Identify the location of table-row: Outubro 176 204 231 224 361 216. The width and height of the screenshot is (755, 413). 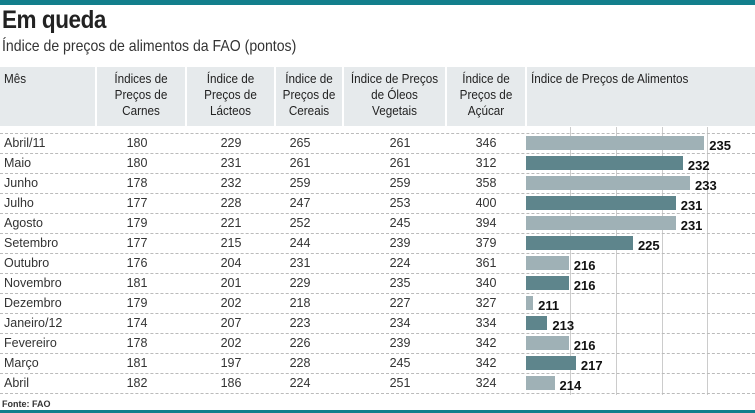
(377, 263).